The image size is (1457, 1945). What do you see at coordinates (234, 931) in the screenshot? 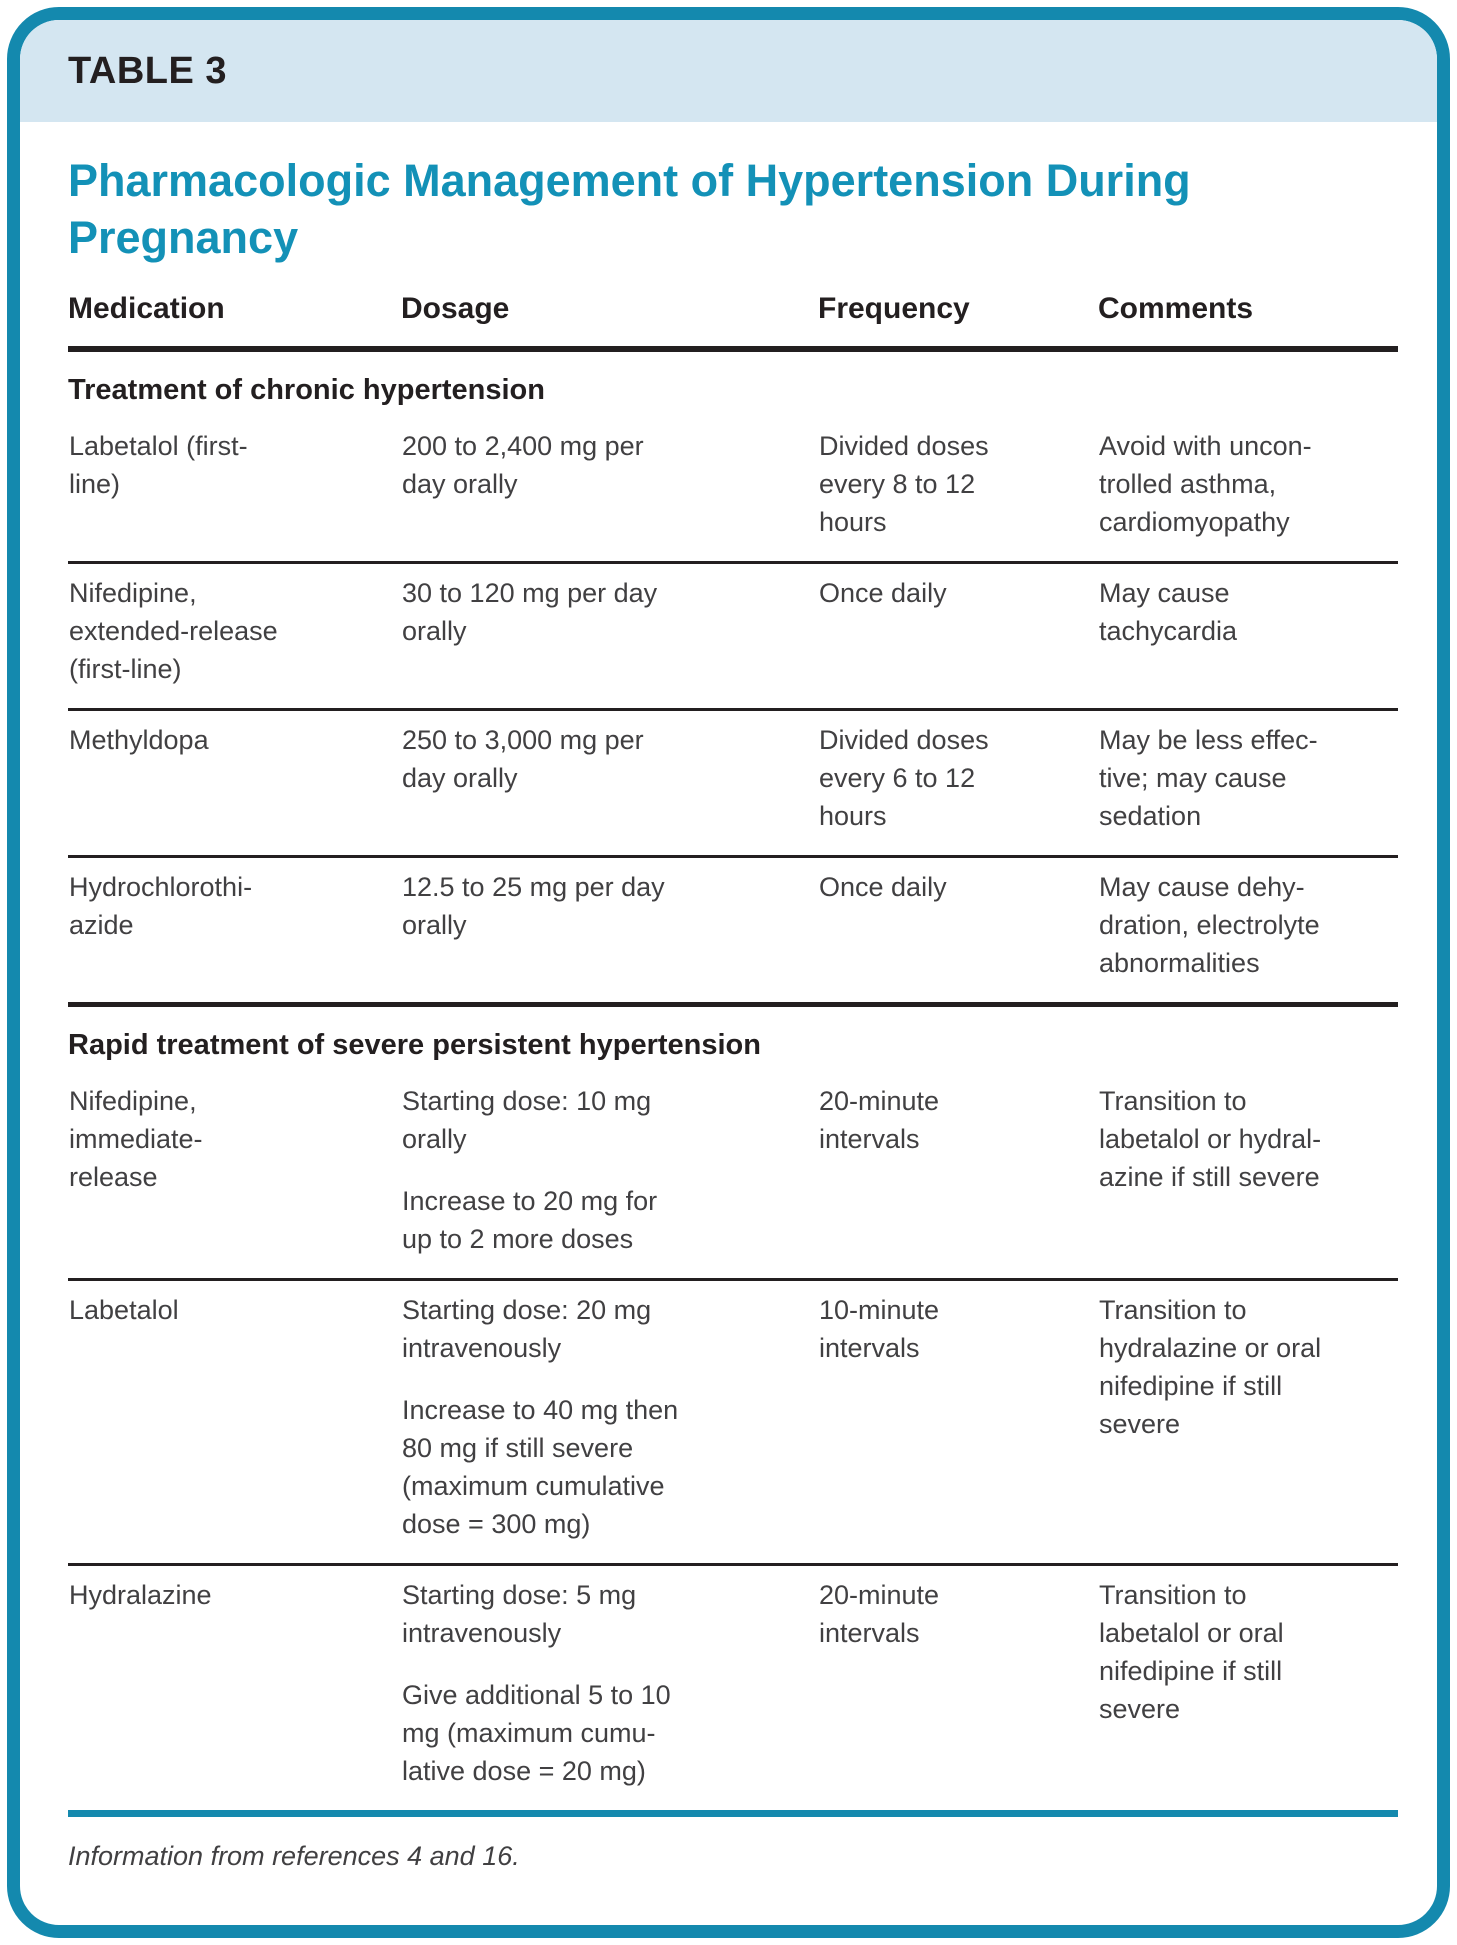
I see `medication-cell: Hydrochlorothi­azide` at bounding box center [234, 931].